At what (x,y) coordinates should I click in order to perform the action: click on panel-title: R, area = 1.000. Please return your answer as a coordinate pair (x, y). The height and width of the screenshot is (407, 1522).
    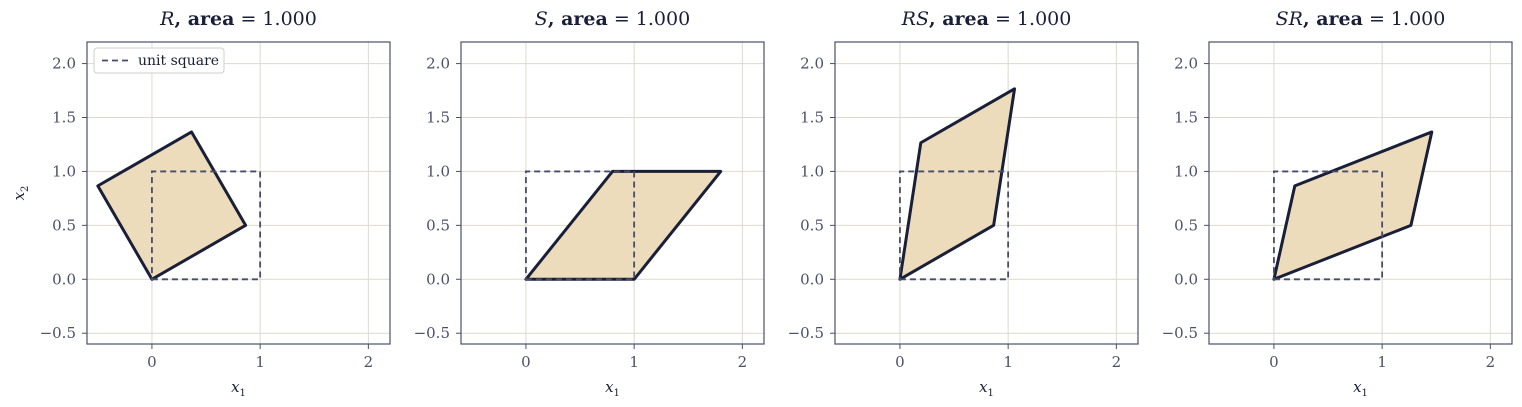
    Looking at the image, I should click on (238, 19).